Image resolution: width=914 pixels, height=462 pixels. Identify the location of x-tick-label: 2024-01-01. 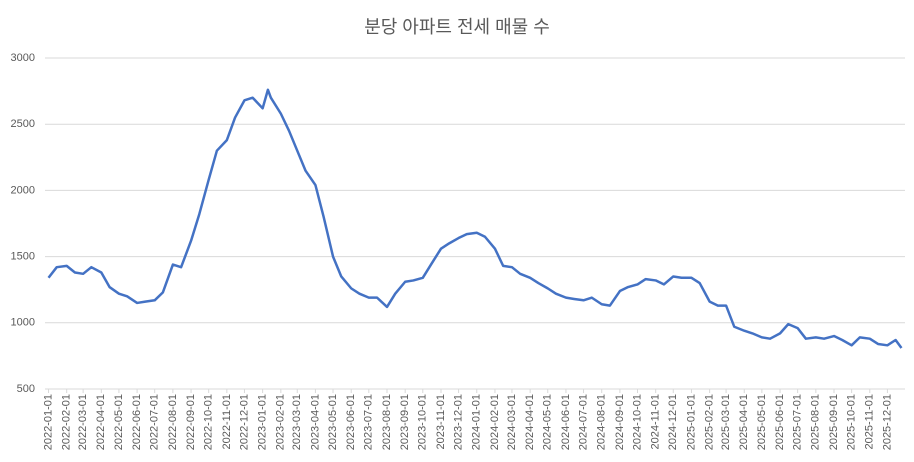
(477, 422).